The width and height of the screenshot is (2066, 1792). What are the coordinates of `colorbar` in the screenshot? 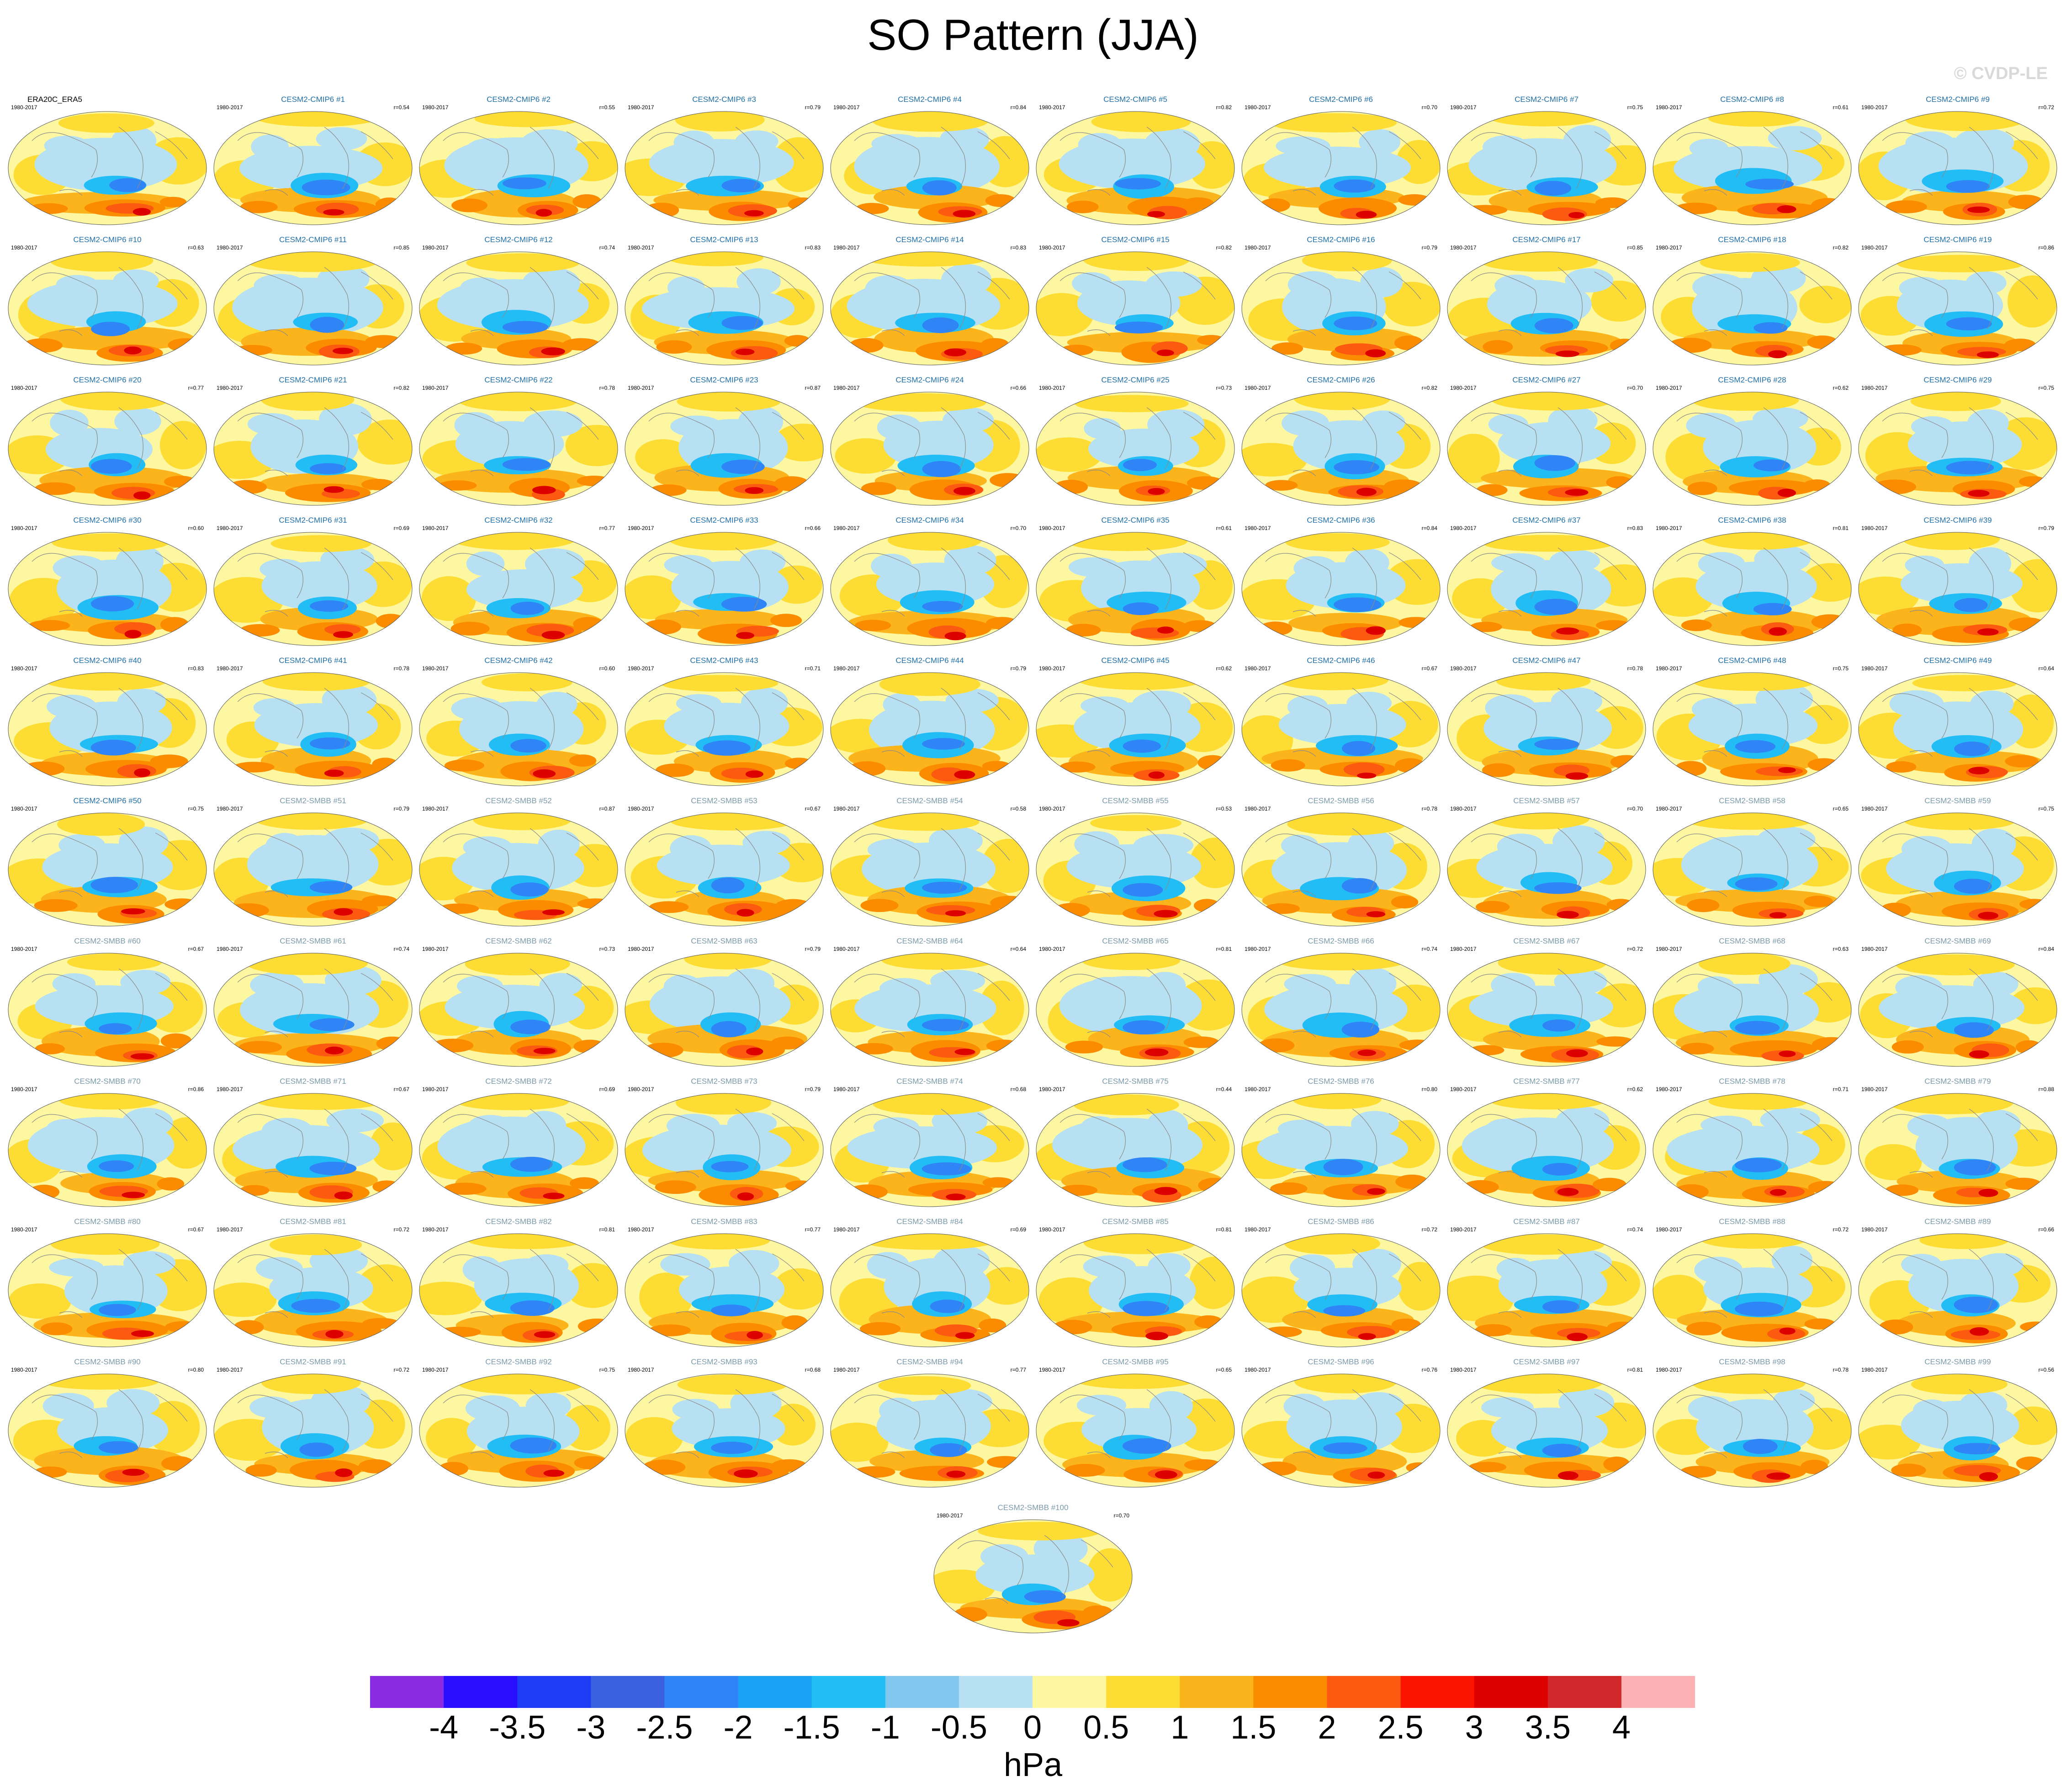 It's located at (1032, 1692).